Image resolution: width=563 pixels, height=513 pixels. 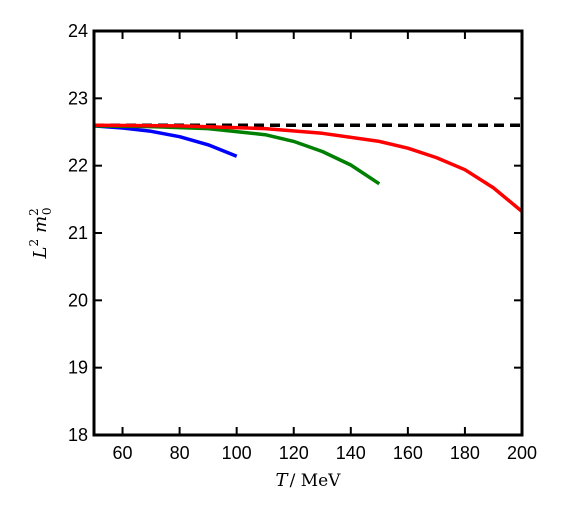 What do you see at coordinates (78, 98) in the screenshot?
I see `y-tick-label-23: 23` at bounding box center [78, 98].